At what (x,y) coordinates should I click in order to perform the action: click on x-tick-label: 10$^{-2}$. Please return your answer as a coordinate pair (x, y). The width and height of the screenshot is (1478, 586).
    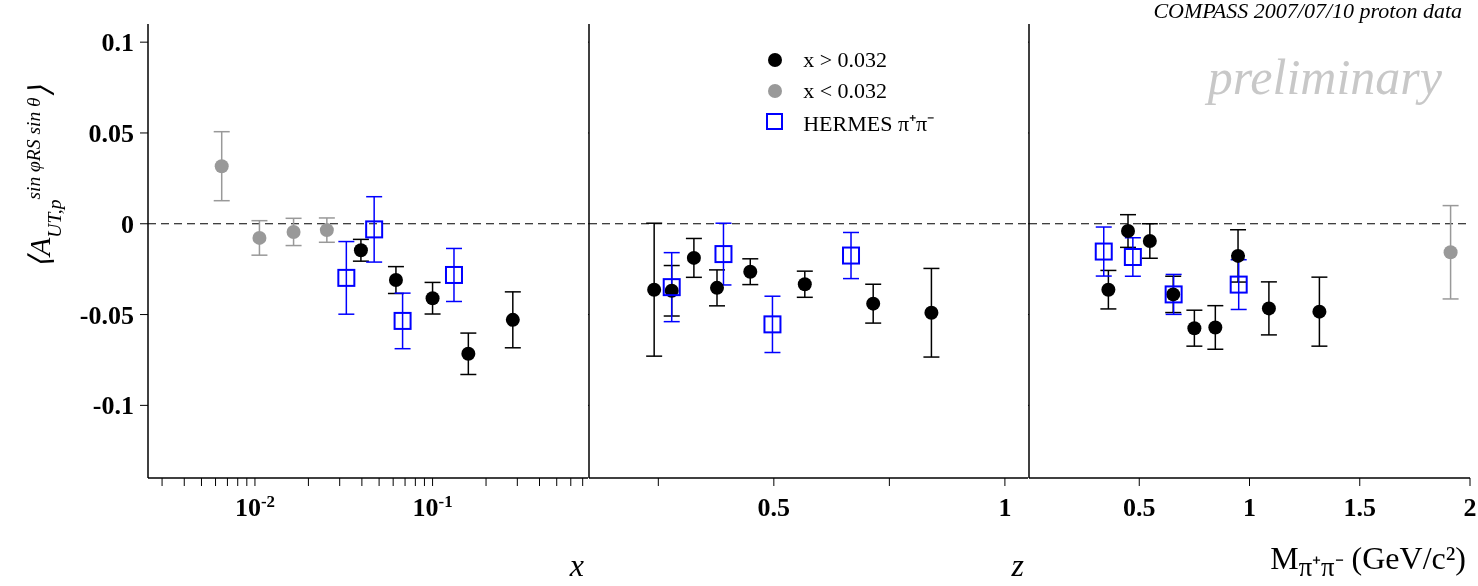
    Looking at the image, I should click on (254, 506).